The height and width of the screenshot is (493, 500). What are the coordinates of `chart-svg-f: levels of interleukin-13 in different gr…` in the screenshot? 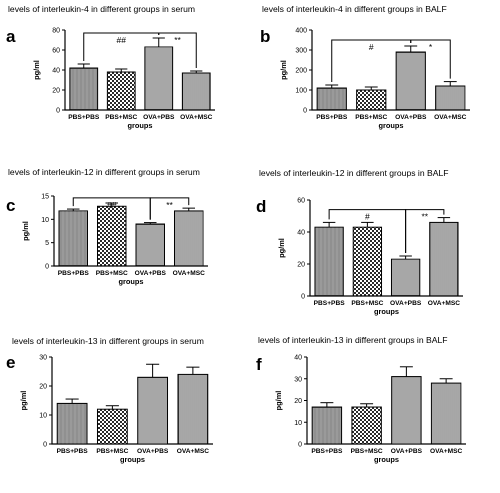 It's located at (361, 399).